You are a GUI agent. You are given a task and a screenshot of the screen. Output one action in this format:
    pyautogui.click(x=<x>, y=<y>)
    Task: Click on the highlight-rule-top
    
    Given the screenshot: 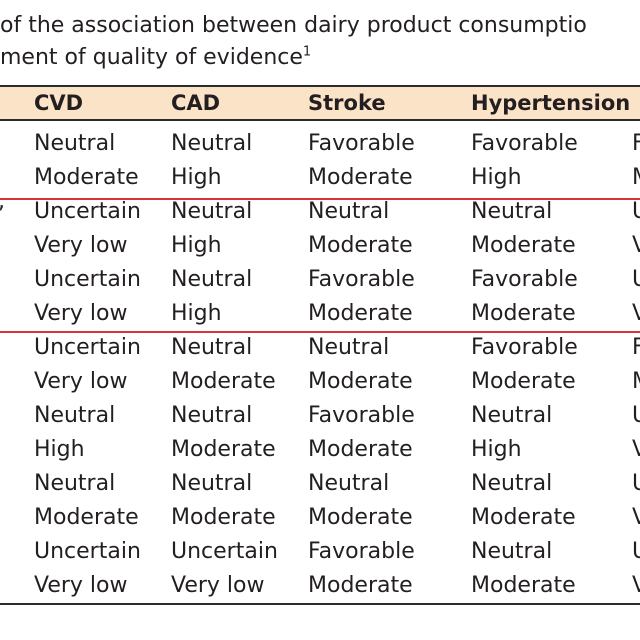 What is the action you would take?
    pyautogui.click(x=320, y=199)
    